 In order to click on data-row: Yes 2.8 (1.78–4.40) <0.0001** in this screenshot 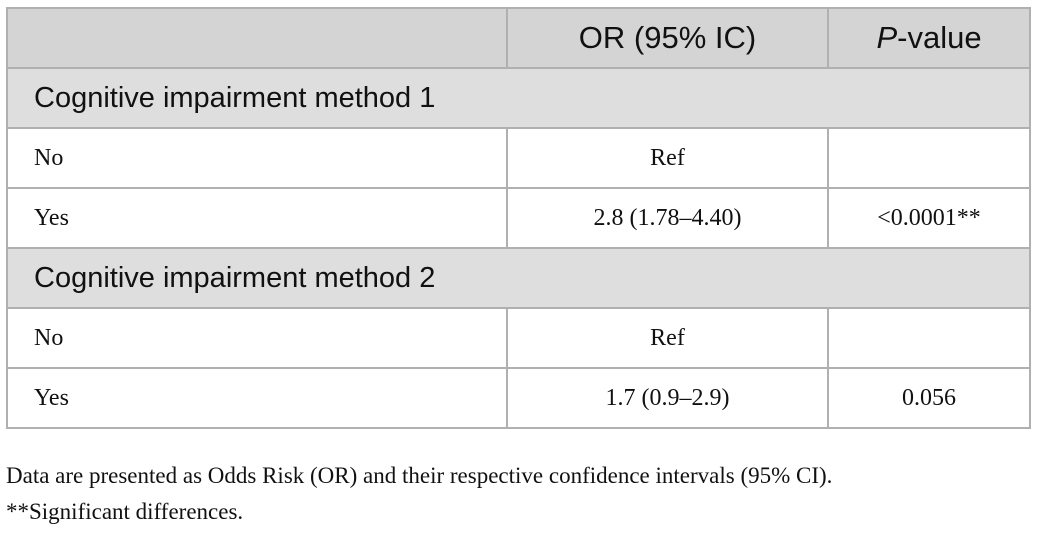, I will do `click(518, 218)`.